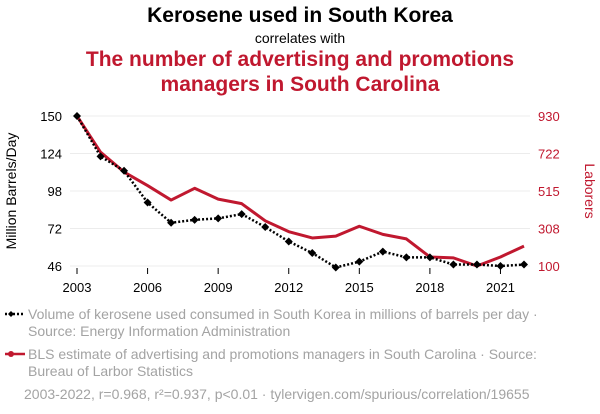 The width and height of the screenshot is (600, 414). What do you see at coordinates (51, 116) in the screenshot?
I see `y-tick-label-left: 150` at bounding box center [51, 116].